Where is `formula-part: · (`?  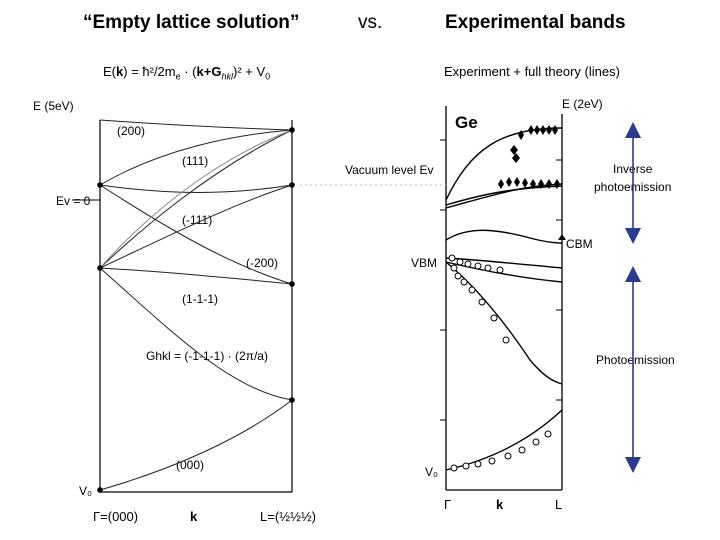 formula-part: · ( is located at coordinates (188, 71).